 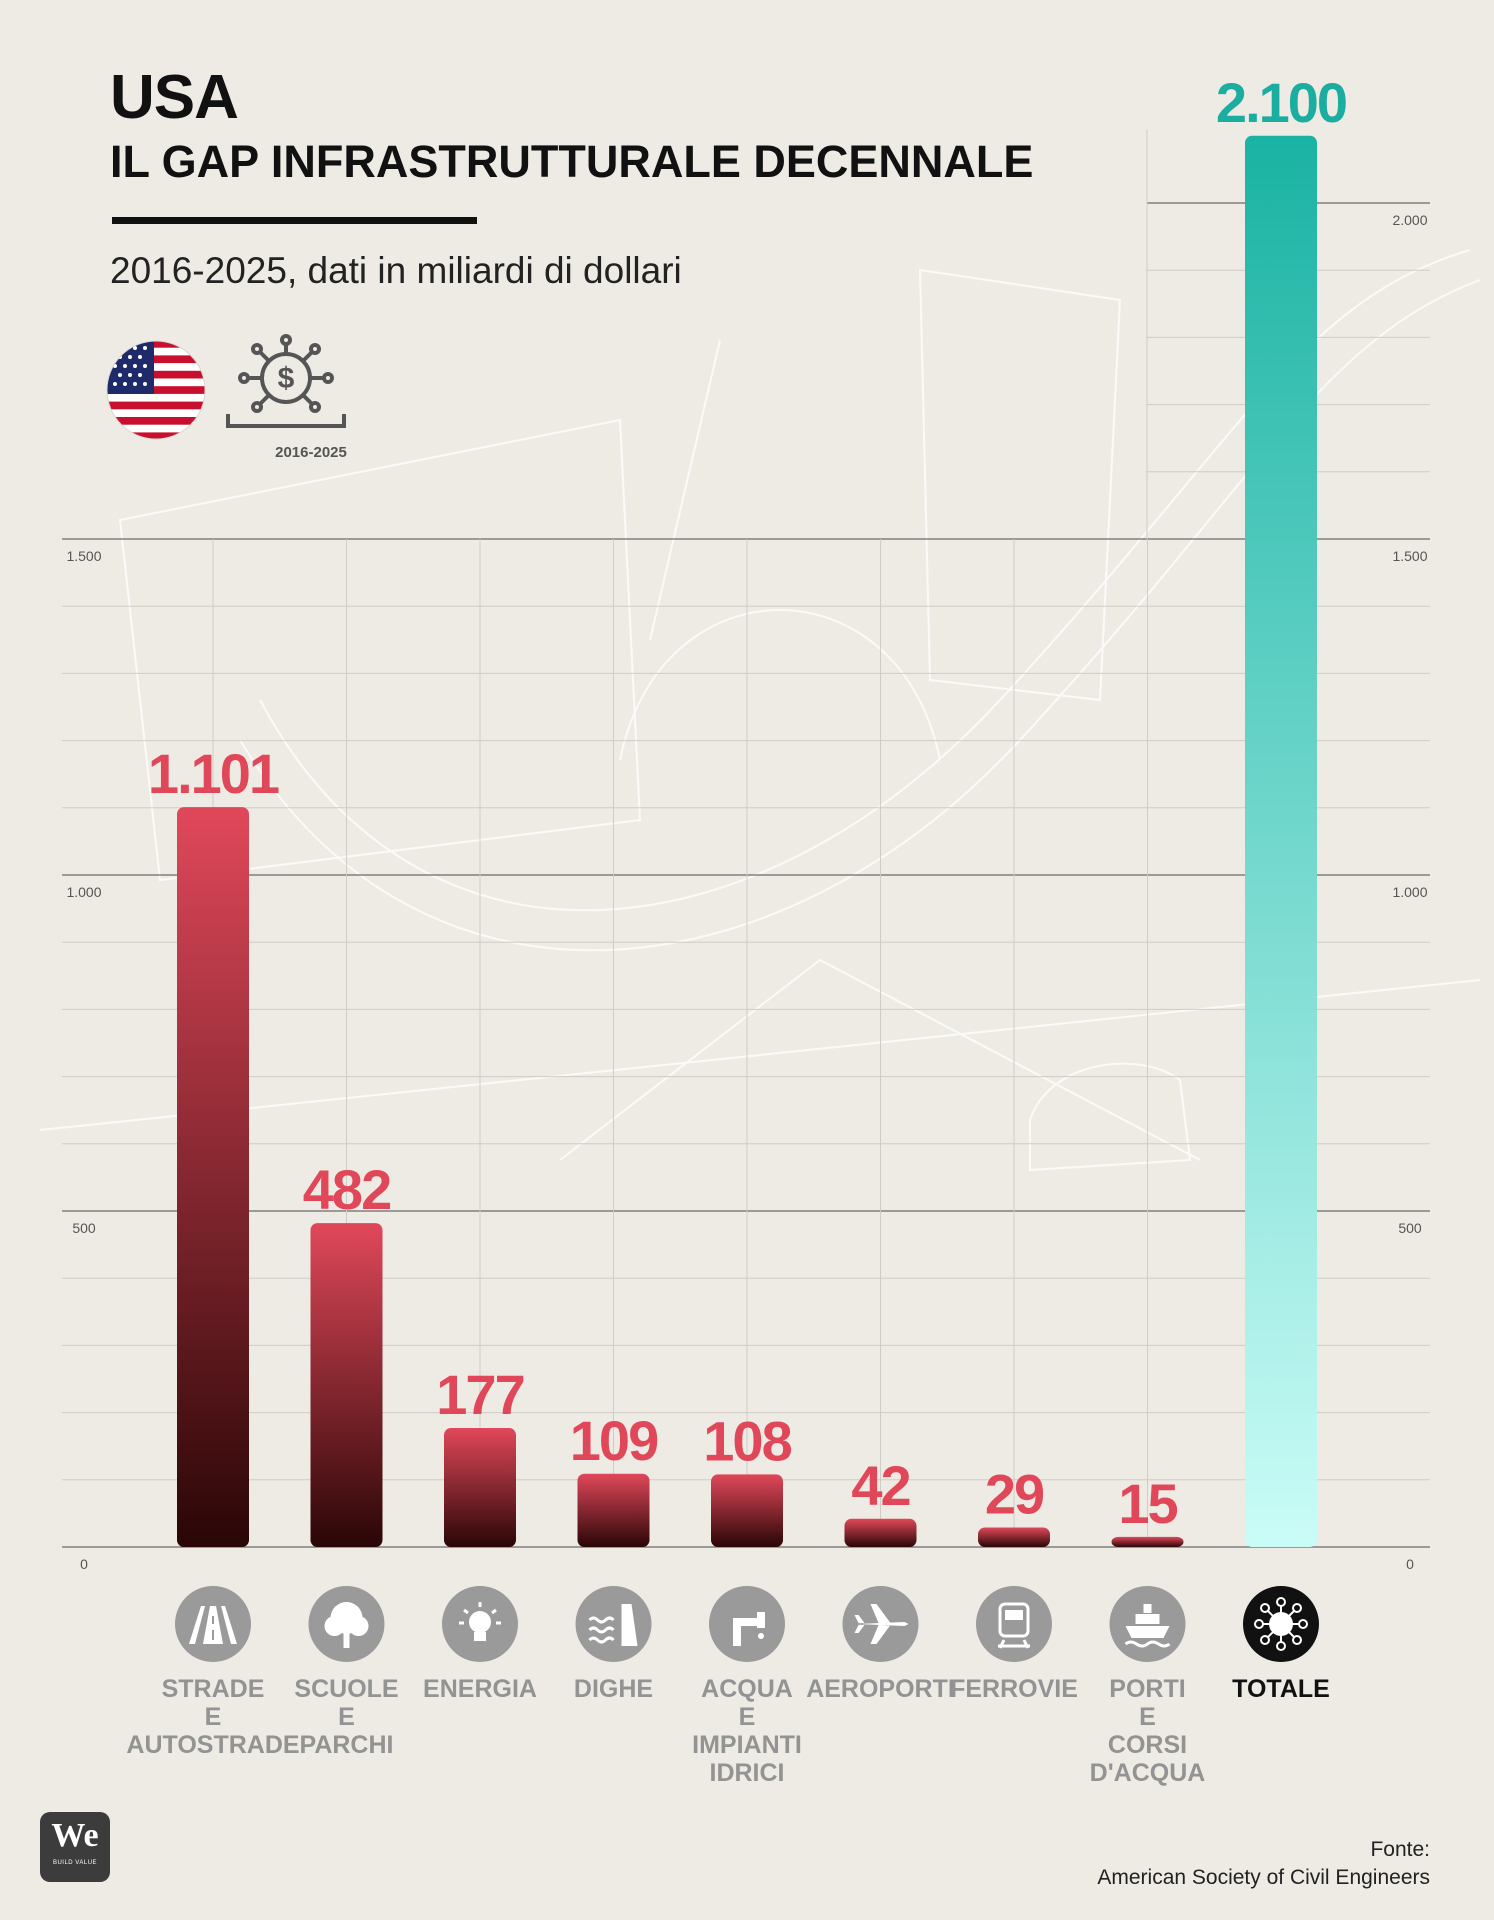 I want to click on page-title: USA, so click(x=174, y=97).